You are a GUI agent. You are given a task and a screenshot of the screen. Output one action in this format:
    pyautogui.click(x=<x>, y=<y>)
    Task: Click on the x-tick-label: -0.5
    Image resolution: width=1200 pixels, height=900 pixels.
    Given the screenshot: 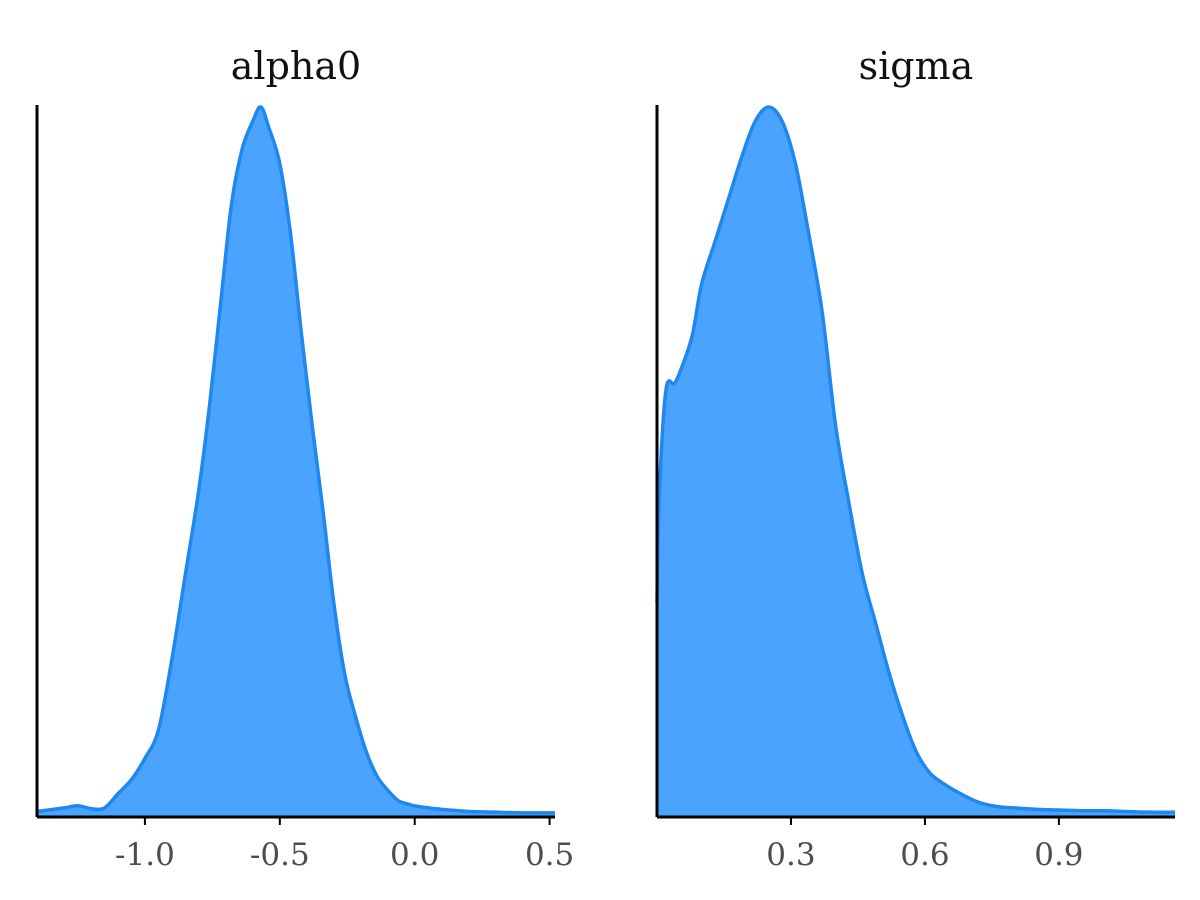 What is the action you would take?
    pyautogui.click(x=280, y=855)
    